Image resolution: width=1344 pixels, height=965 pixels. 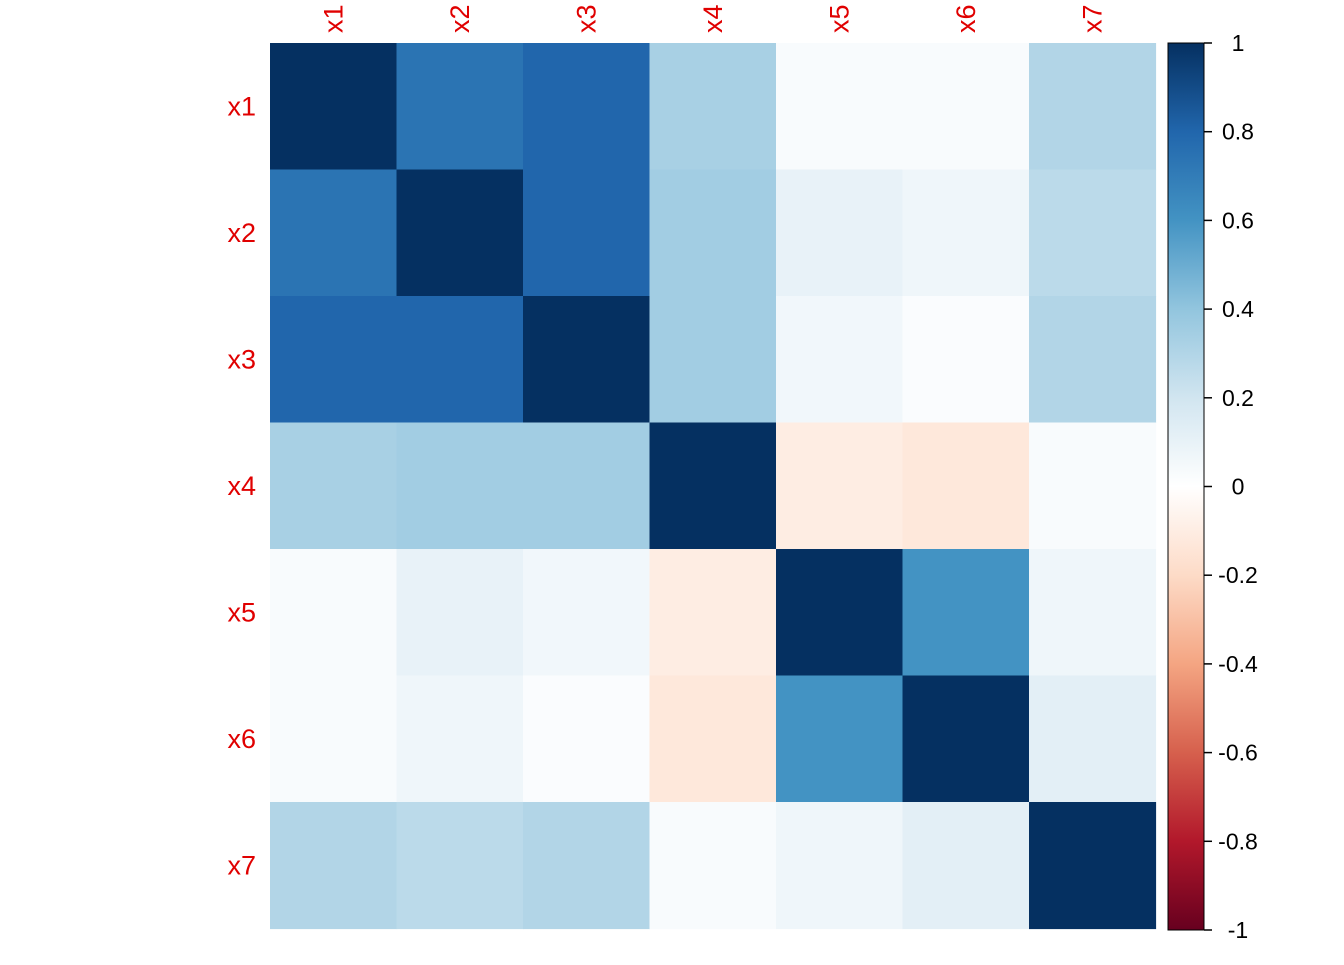 What do you see at coordinates (587, 107) in the screenshot?
I see `heatmap-cell-x1-x3` at bounding box center [587, 107].